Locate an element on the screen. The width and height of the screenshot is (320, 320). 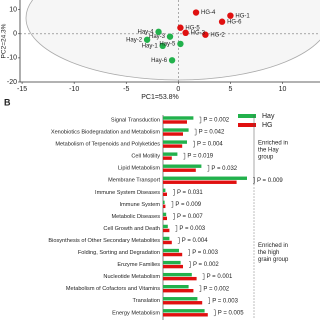
category-label: Nucleotide Metabolism is located at coordinates (131, 277).